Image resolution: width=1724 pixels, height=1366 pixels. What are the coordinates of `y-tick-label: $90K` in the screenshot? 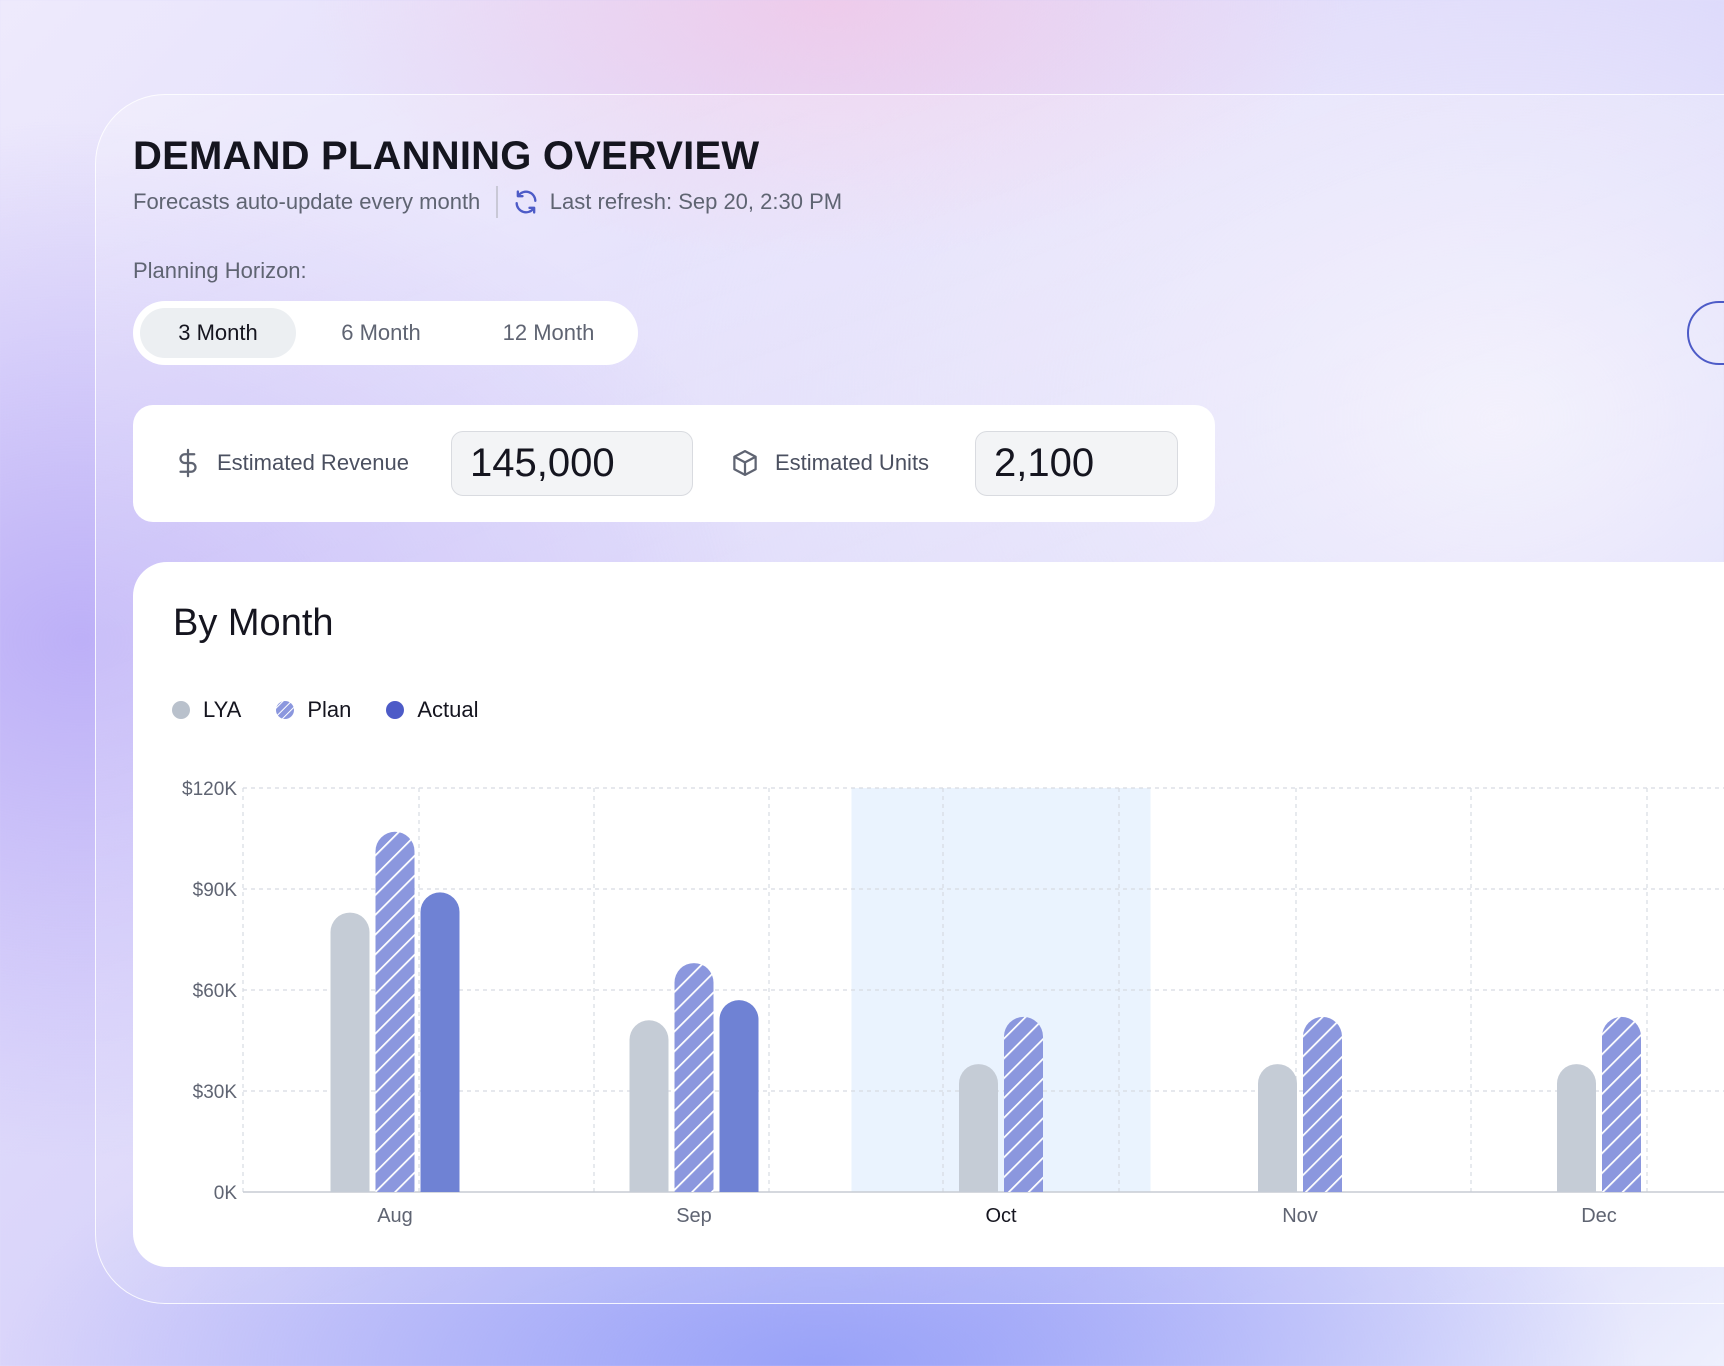 It's located at (215, 890).